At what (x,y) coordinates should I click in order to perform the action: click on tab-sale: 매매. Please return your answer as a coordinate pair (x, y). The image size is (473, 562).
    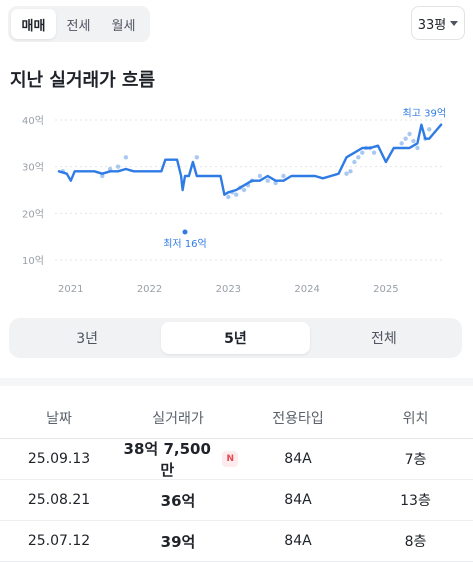
    Looking at the image, I should click on (33, 24).